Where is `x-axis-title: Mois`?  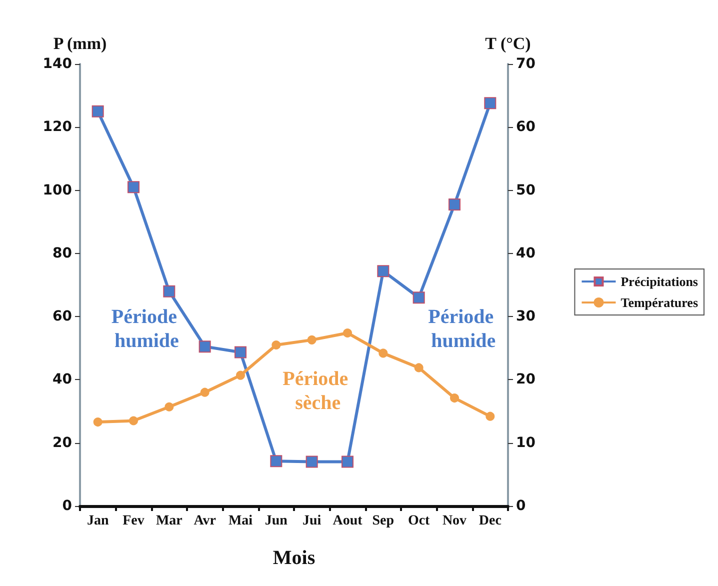
x-axis-title: Mois is located at coordinates (294, 558).